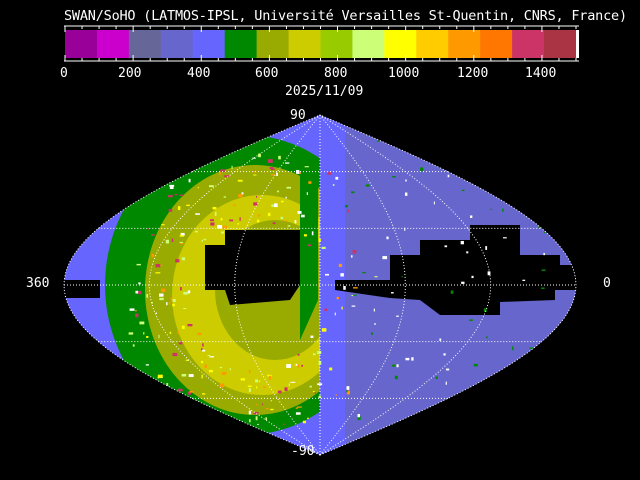 Image resolution: width=640 pixels, height=480 pixels. What do you see at coordinates (607, 283) in the screenshot?
I see `lon-right-label: 0` at bounding box center [607, 283].